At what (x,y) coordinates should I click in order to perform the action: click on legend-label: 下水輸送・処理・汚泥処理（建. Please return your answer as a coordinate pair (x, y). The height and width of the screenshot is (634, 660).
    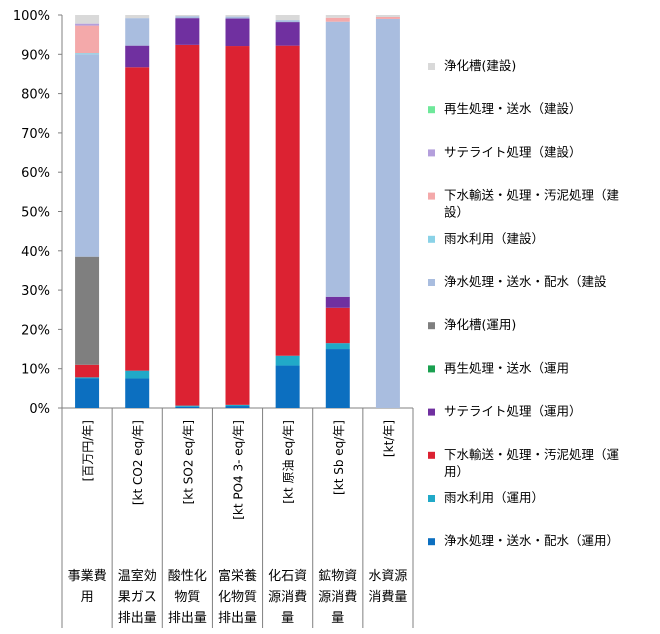
    Looking at the image, I should click on (532, 195).